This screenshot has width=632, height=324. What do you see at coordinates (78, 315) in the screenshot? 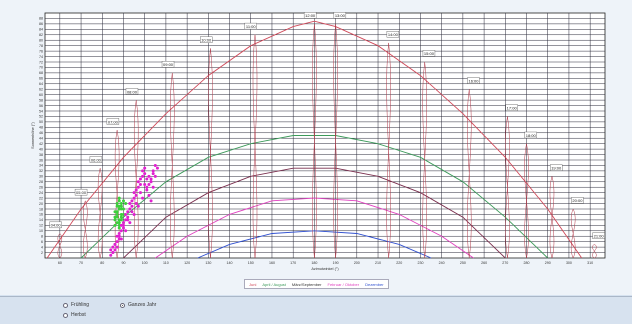
I see `radio-label-herbst: Herbst` at bounding box center [78, 315].